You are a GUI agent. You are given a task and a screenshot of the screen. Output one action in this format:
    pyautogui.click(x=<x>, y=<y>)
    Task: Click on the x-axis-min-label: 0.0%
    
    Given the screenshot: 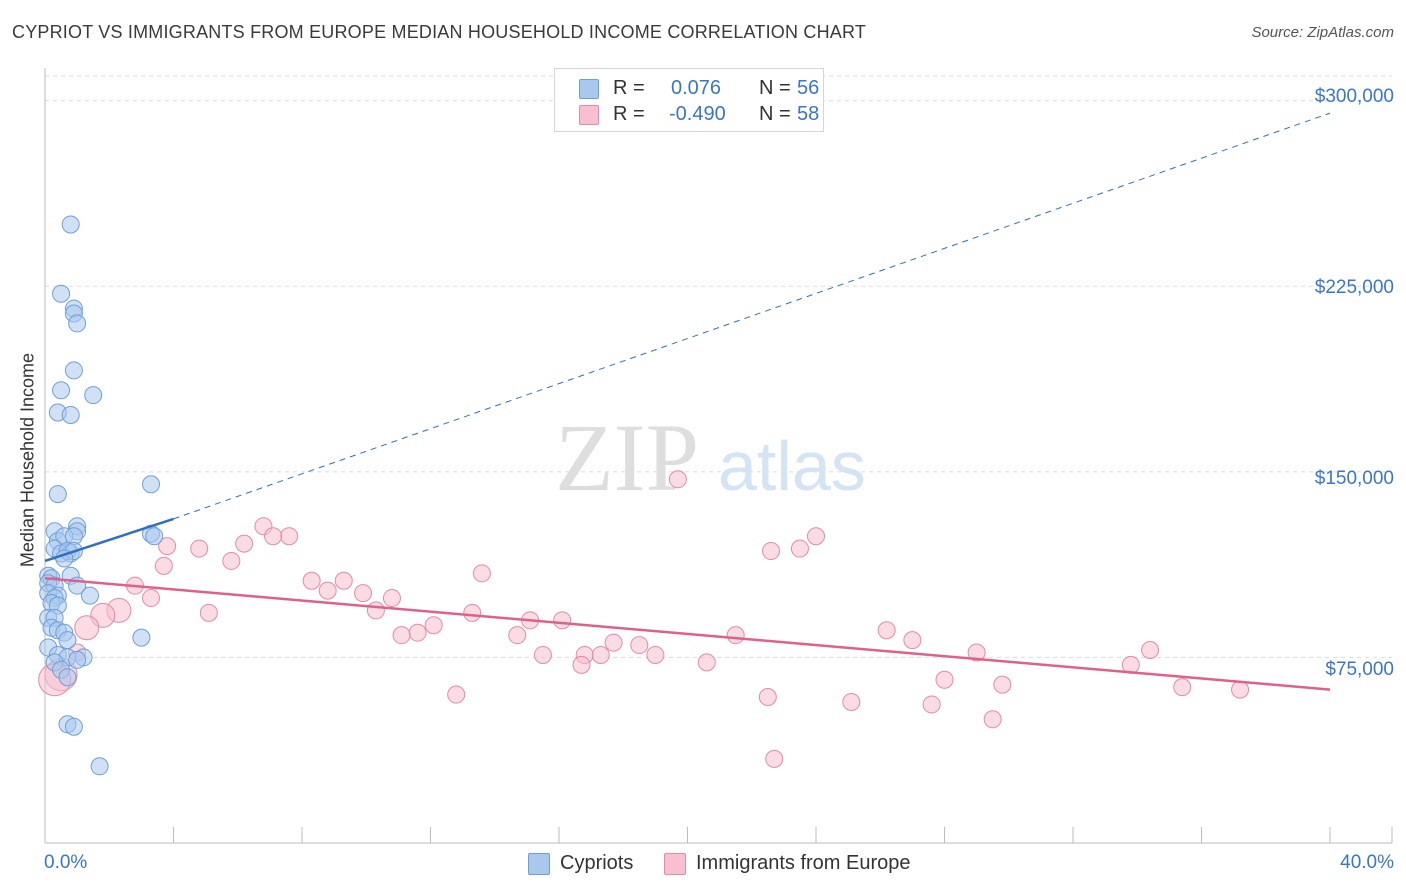 What is the action you would take?
    pyautogui.click(x=66, y=862)
    